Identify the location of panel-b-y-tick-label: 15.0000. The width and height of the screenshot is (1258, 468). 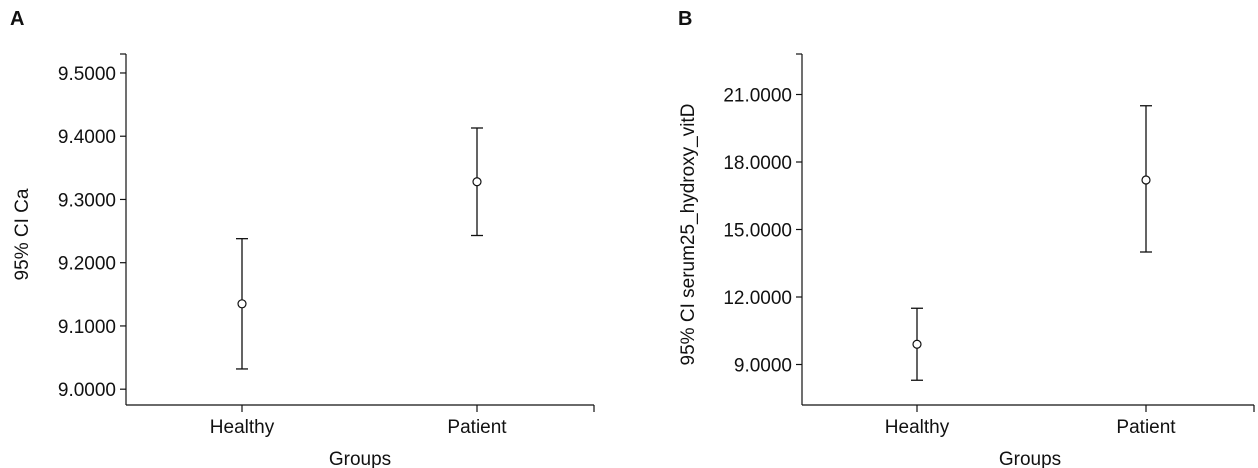
(757, 231).